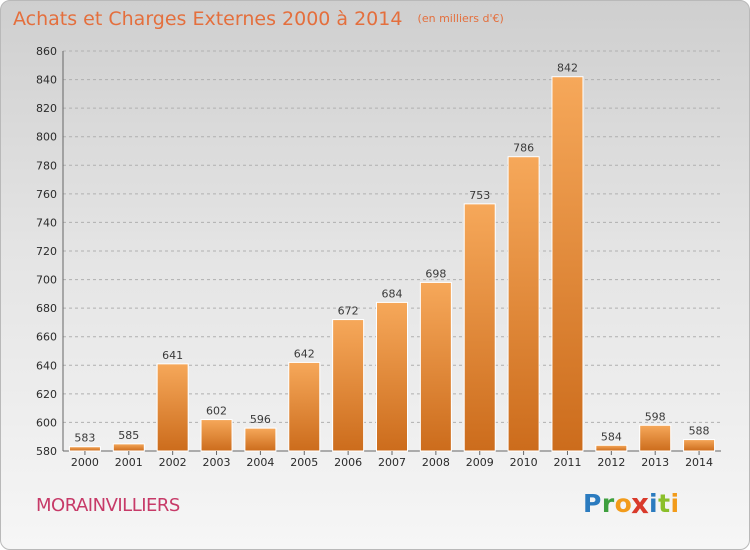 This screenshot has height=550, width=750. I want to click on x-tick-label-2013: 2013, so click(655, 462).